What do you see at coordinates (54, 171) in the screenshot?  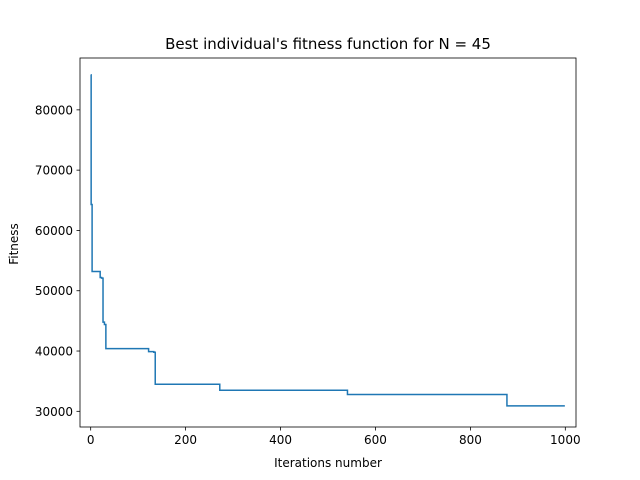 I see `y-tick-label: 70000` at bounding box center [54, 171].